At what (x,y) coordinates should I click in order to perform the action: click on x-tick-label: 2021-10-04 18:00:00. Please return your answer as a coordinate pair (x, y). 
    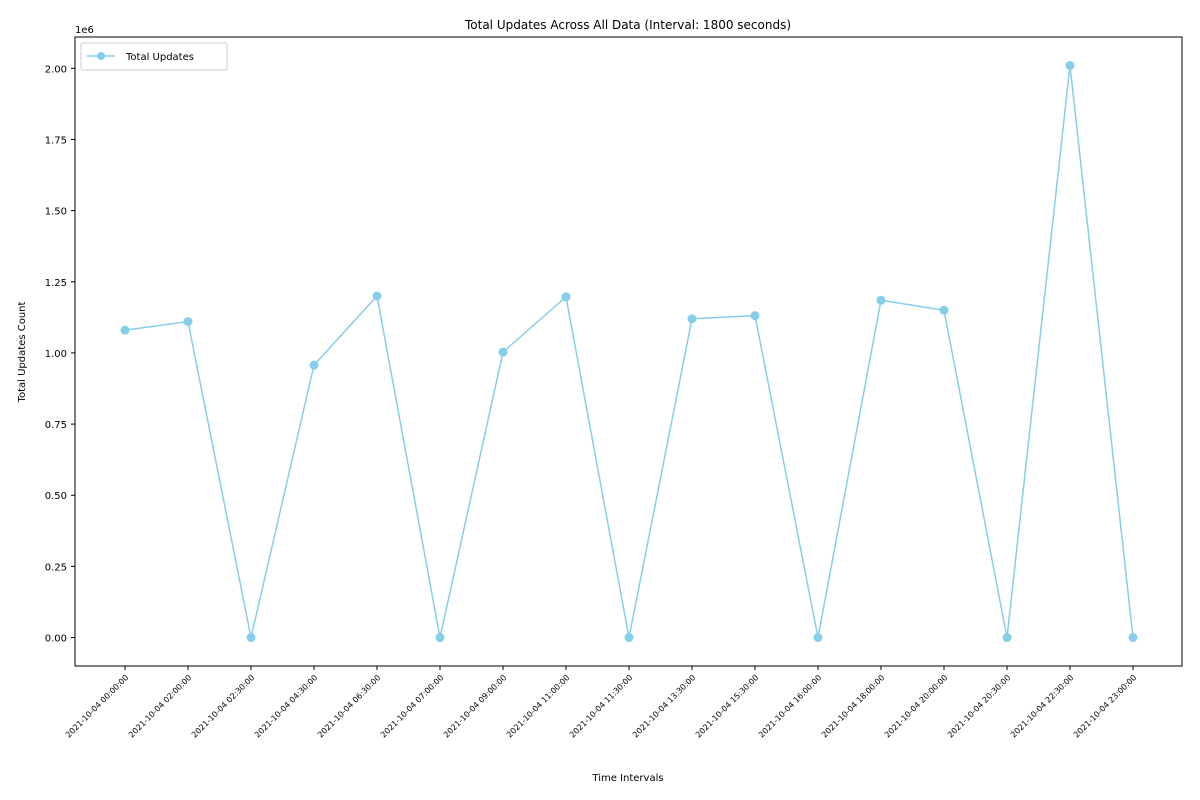
    Looking at the image, I should click on (853, 706).